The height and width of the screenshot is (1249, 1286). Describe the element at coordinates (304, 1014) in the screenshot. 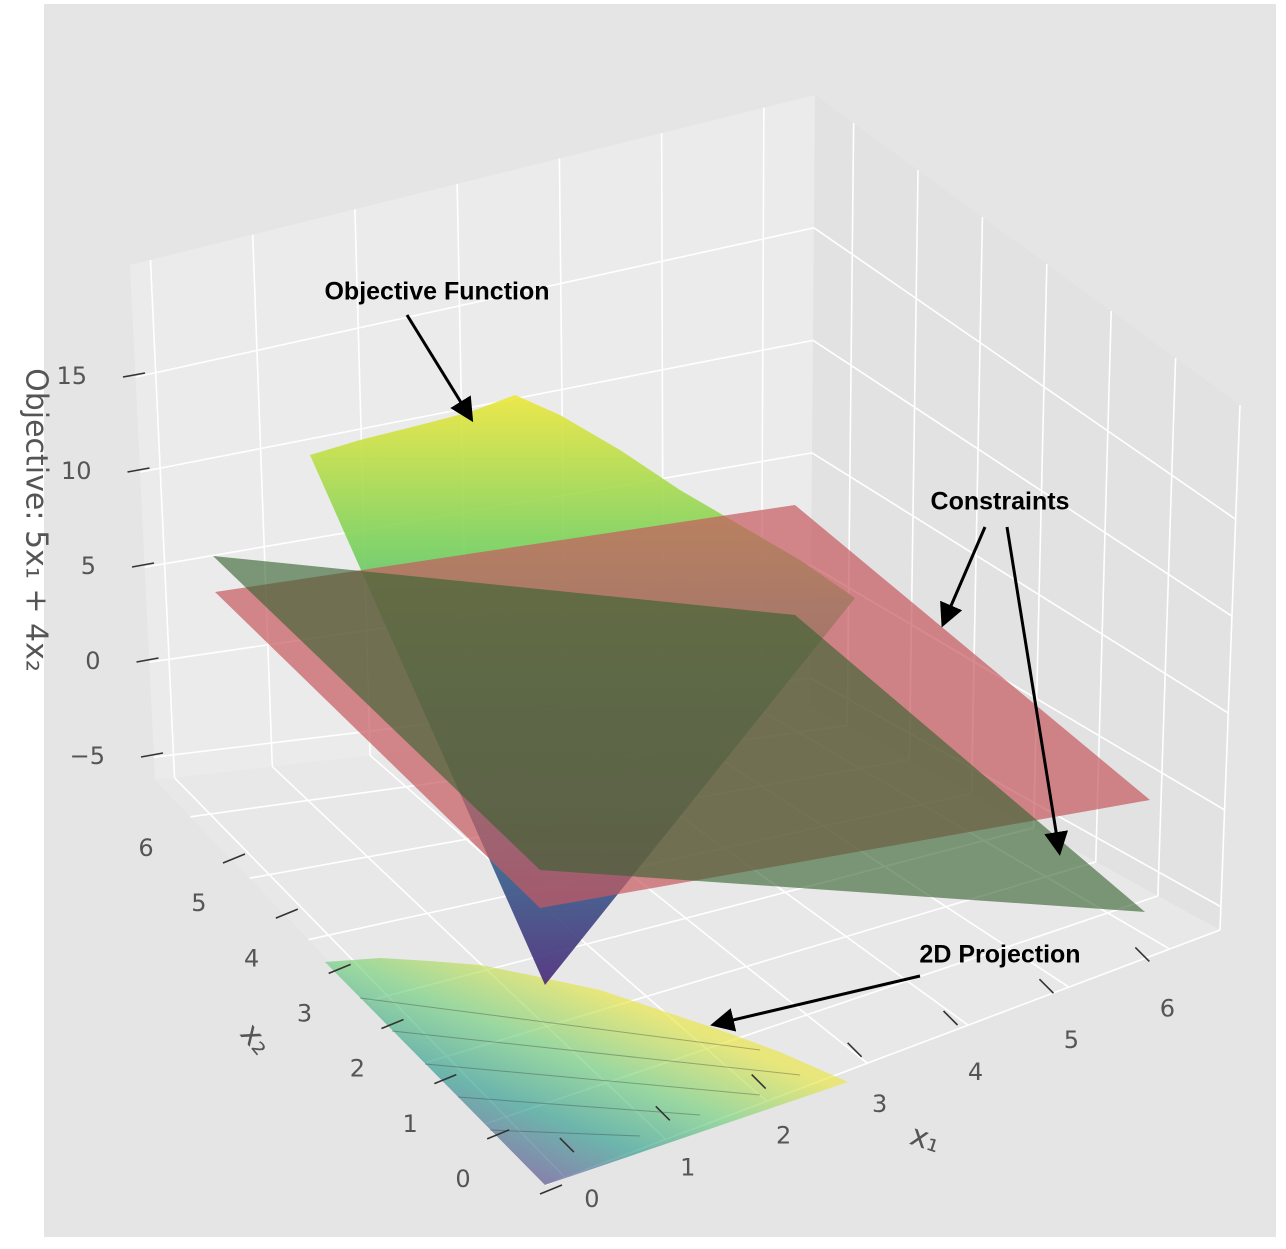

I see `y-tick-label: 3` at that location.